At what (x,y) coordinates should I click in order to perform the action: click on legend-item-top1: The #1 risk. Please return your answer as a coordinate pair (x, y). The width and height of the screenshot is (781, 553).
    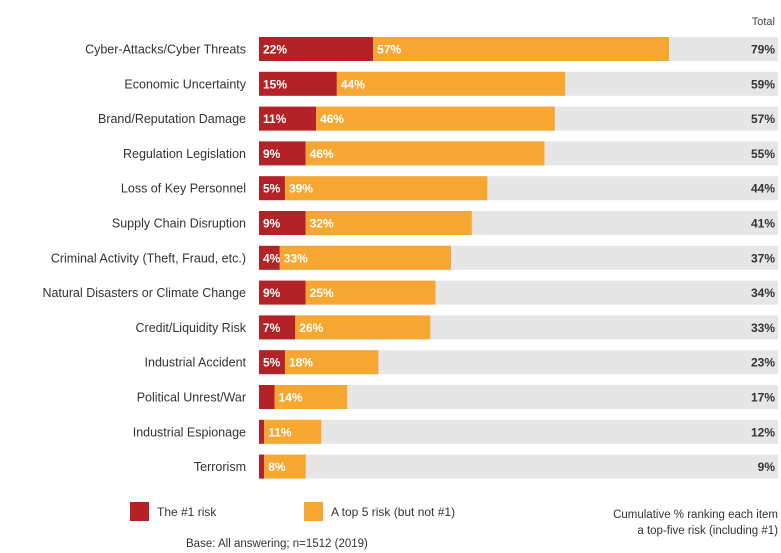
    Looking at the image, I should click on (173, 511).